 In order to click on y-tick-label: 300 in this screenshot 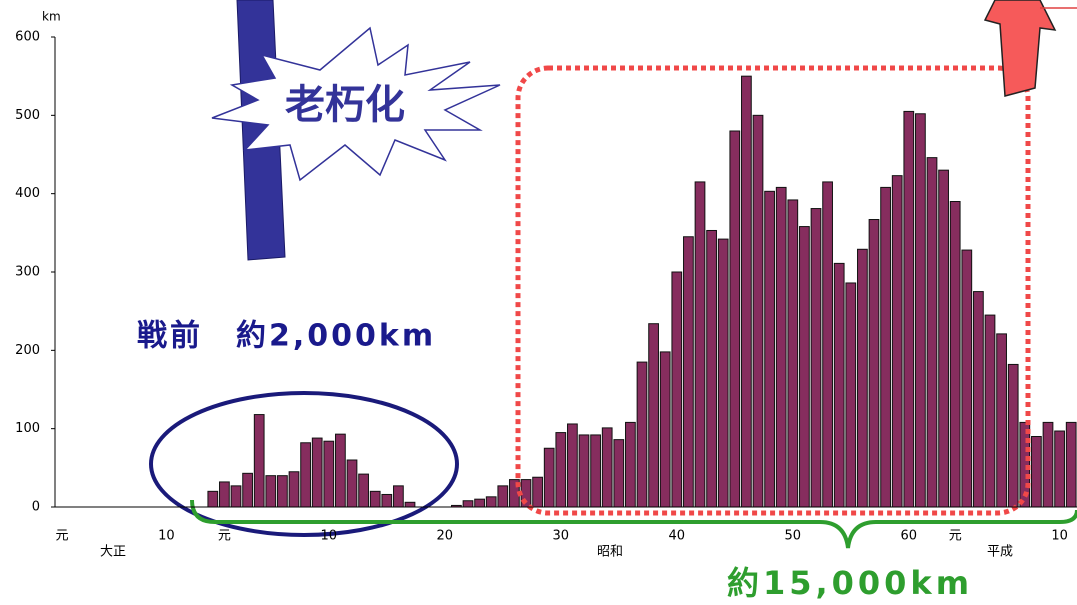, I will do `click(27, 272)`.